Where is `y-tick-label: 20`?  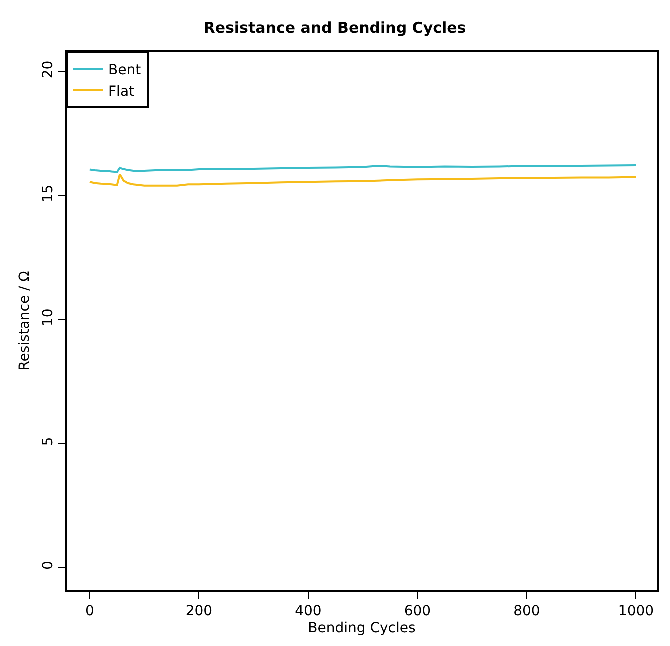 y-tick-label: 20 is located at coordinates (48, 69).